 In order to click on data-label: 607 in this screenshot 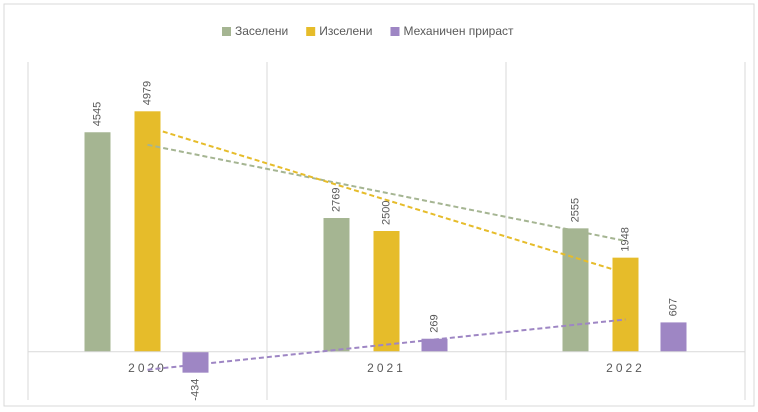, I will do `click(673, 307)`.